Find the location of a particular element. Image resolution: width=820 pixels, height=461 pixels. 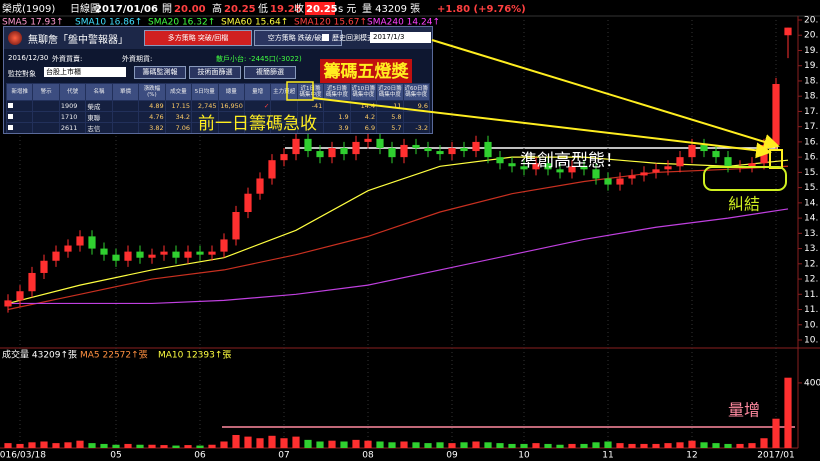

column-header: 名稱 is located at coordinates (99, 92).